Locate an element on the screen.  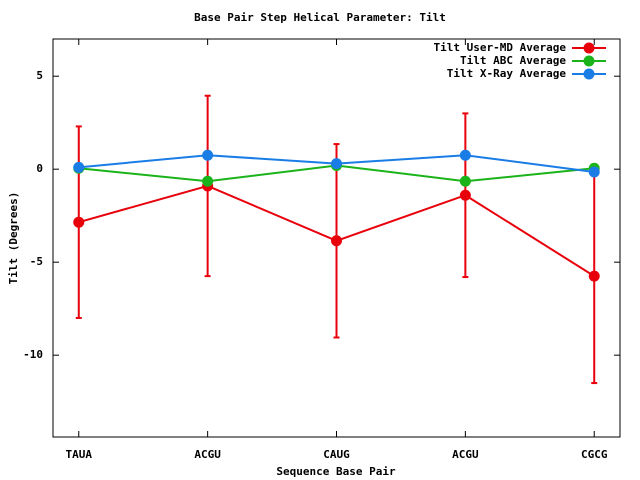
x-tick-label: CGCG is located at coordinates (594, 454).